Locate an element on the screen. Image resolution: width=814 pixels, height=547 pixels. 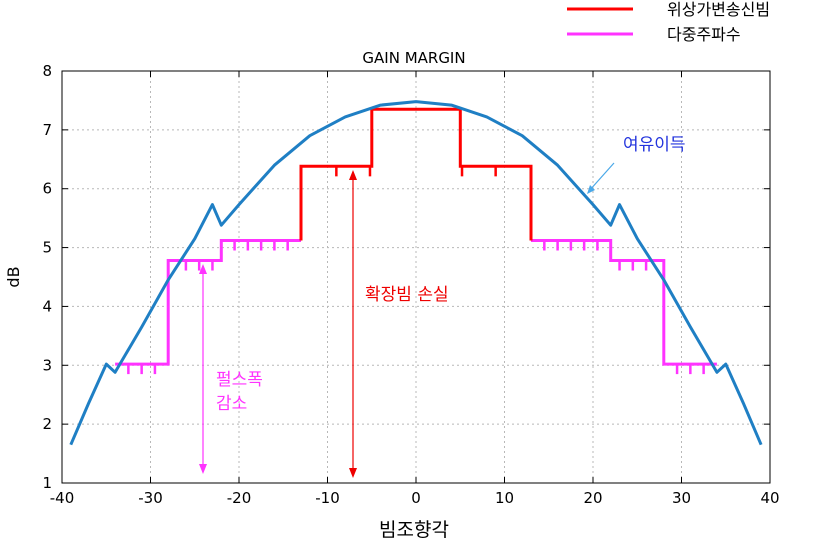
x-tick-label: -40 is located at coordinates (62, 498).